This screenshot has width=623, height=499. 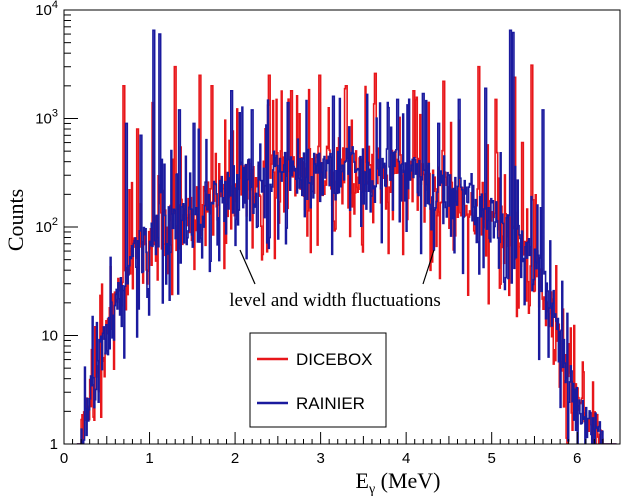 I want to click on legend-label-dicebox: DICEBOX, so click(x=334, y=359).